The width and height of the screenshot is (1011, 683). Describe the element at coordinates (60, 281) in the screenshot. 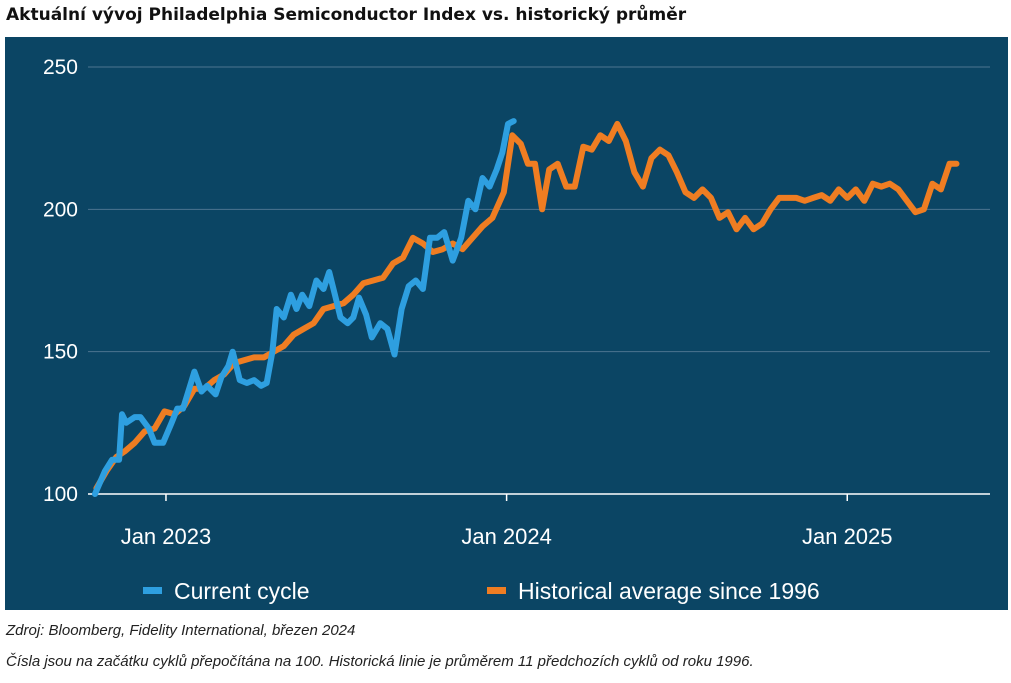

I see `y-axis-ticks: 100 150 200 250` at that location.